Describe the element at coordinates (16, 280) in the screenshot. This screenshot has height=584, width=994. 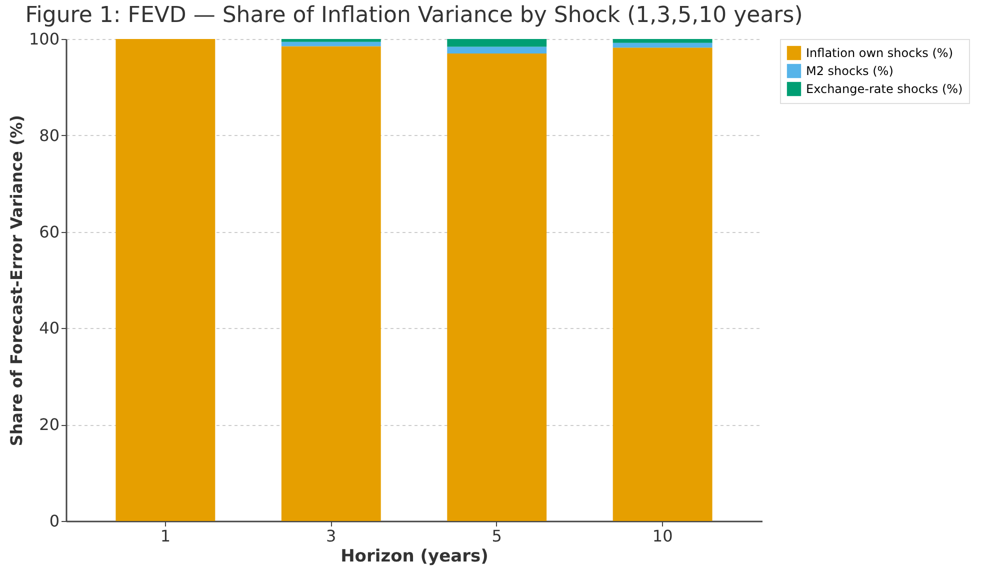
I see `y-axis-title: Share of Forecast-Error Variance (%)` at that location.